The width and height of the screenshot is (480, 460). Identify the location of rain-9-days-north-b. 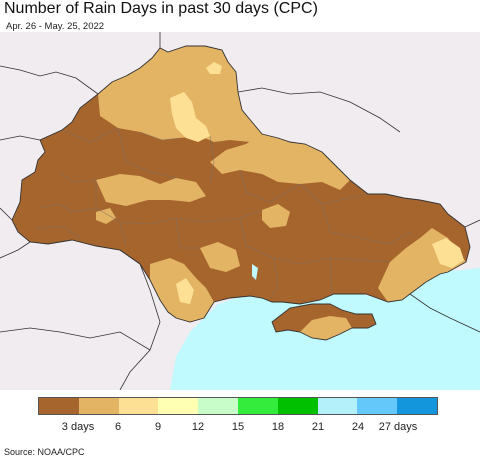
(214, 68).